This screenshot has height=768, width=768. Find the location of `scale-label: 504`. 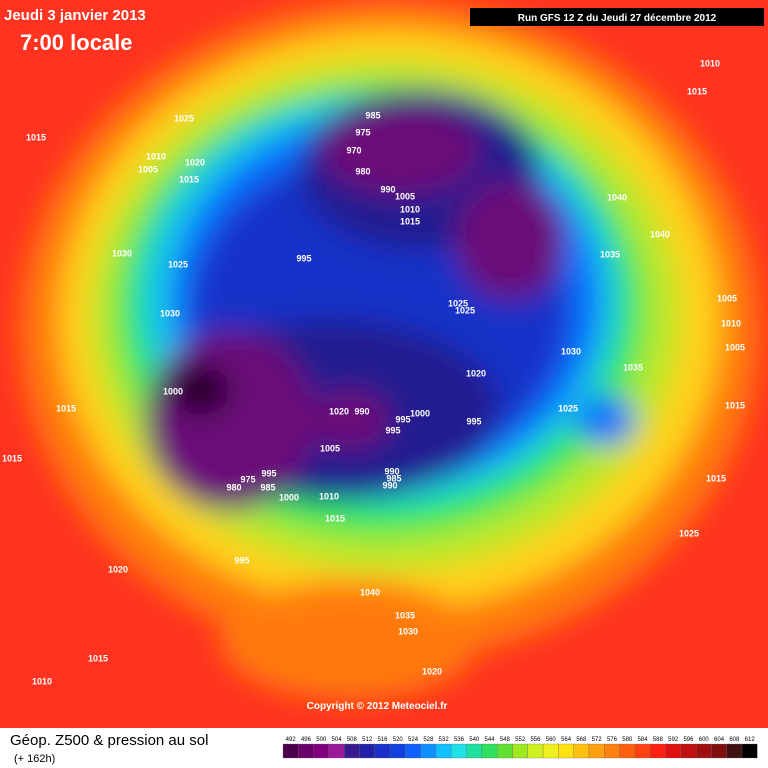

scale-label: 504 is located at coordinates (337, 740).